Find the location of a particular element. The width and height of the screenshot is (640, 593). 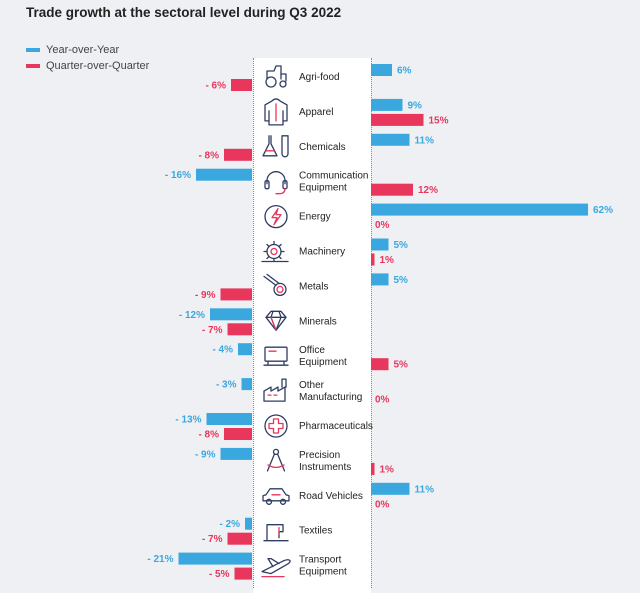

category-row-textiles: Textiles - 2% - 7% is located at coordinates (267, 531).